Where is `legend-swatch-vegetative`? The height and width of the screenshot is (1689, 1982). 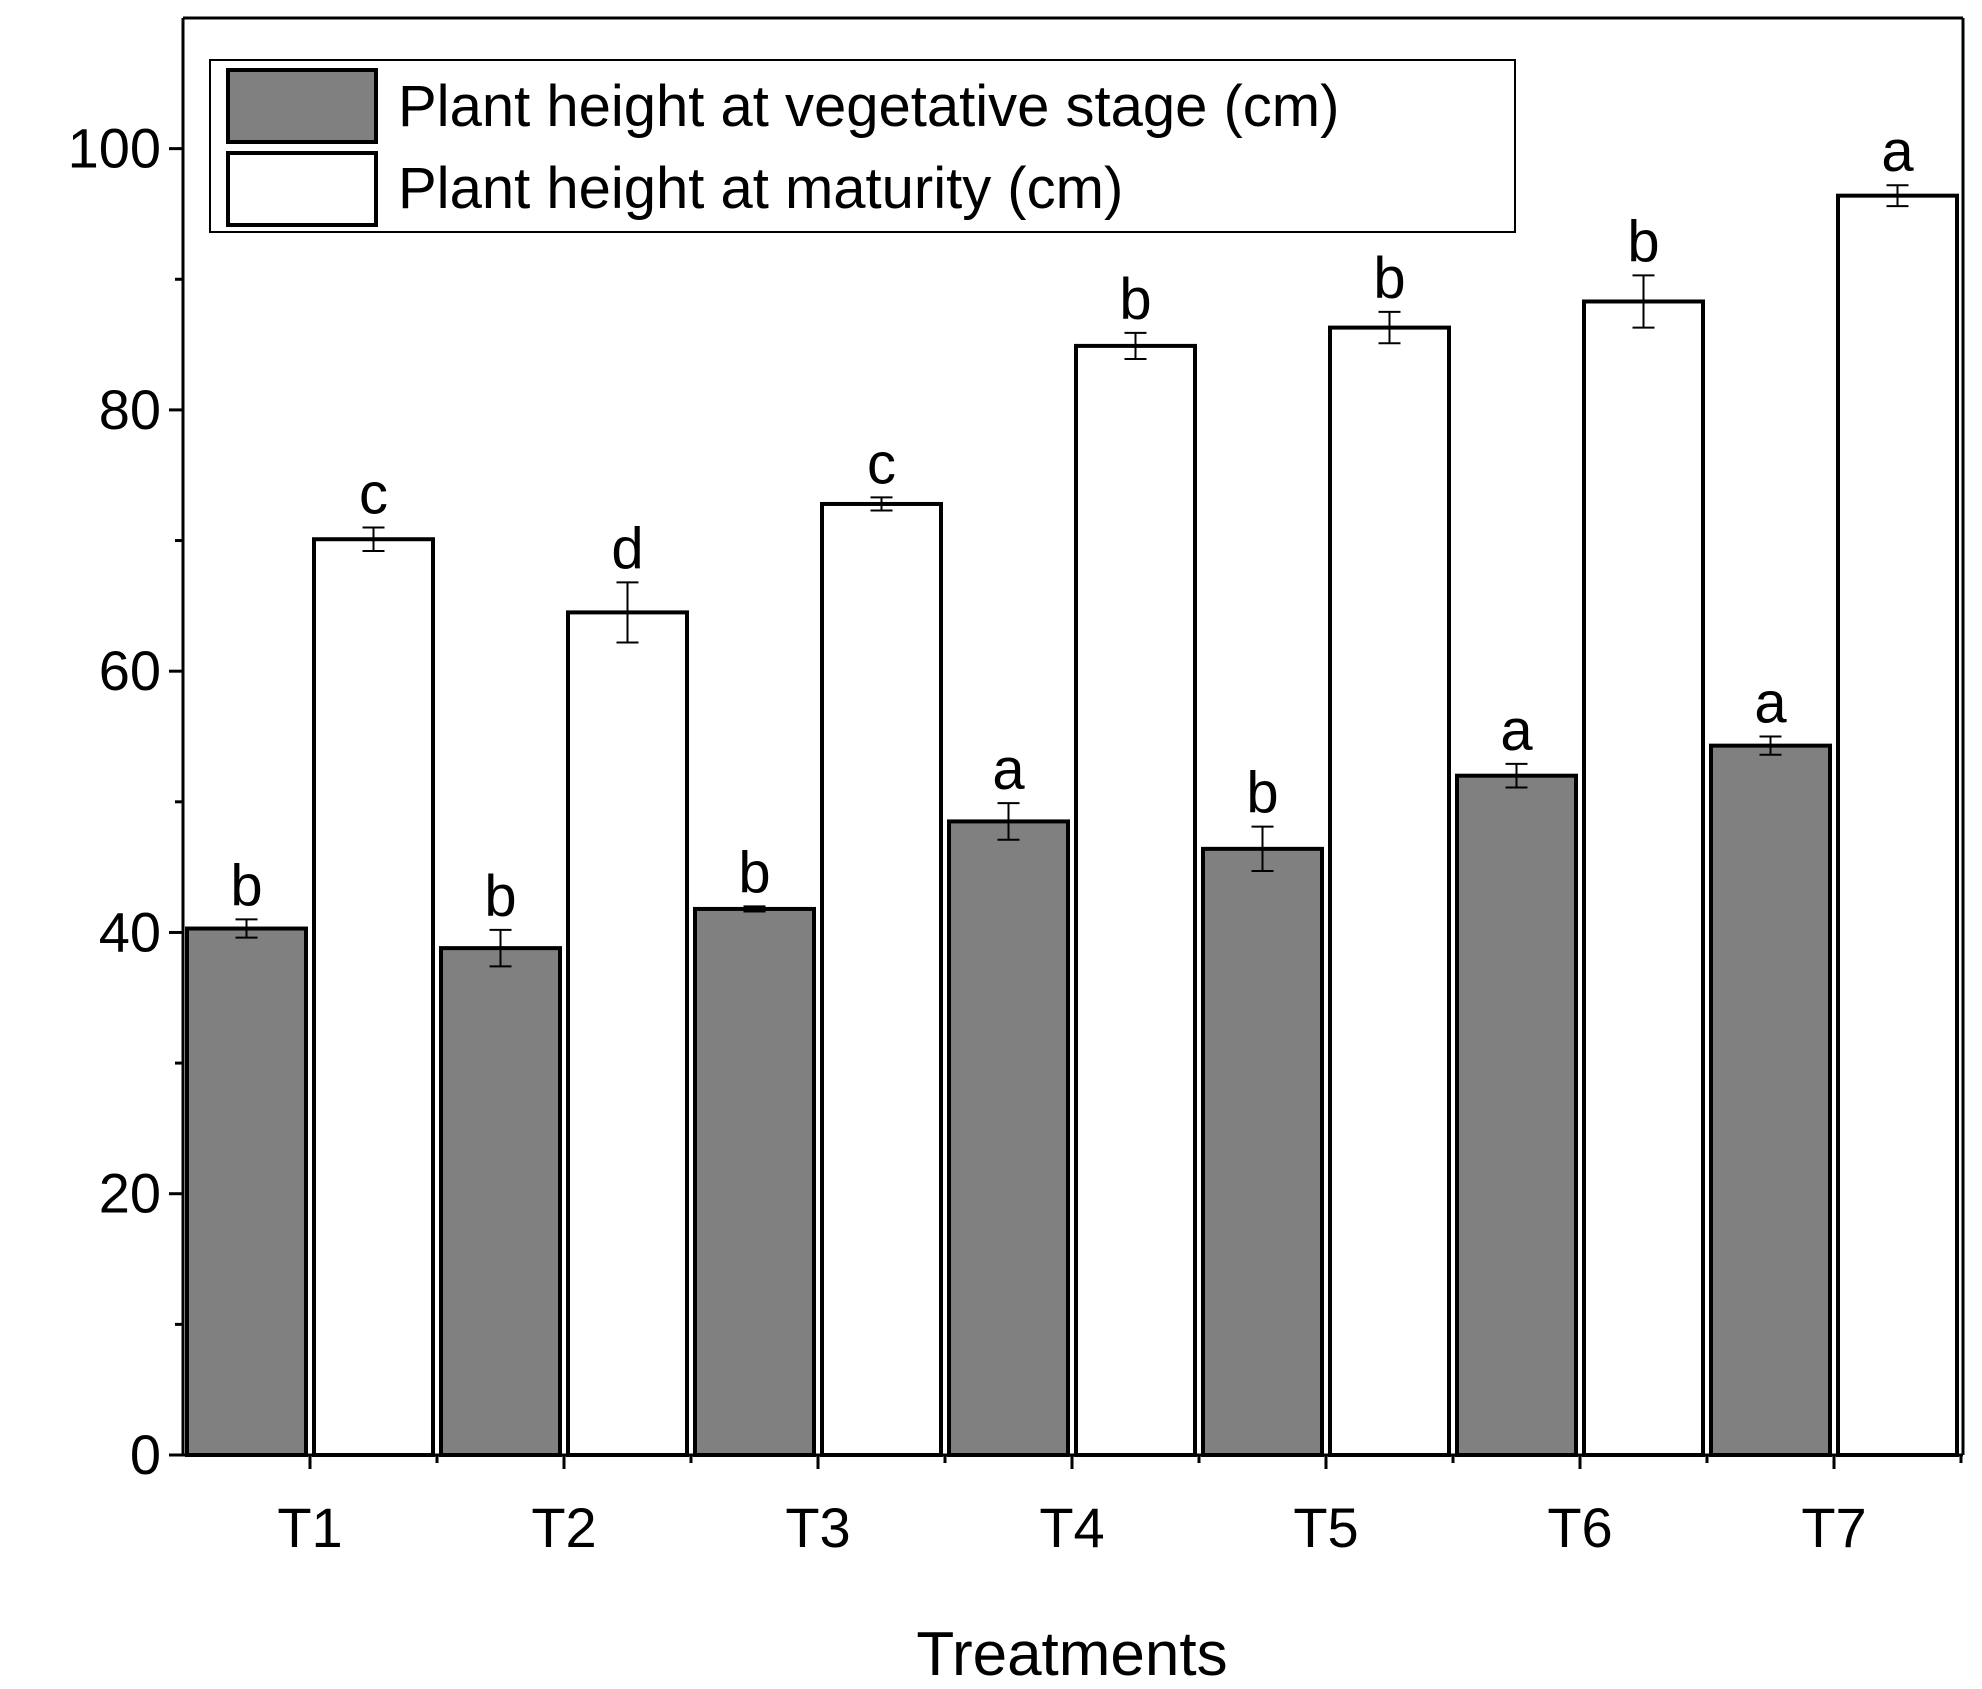 legend-swatch-vegetative is located at coordinates (302, 106).